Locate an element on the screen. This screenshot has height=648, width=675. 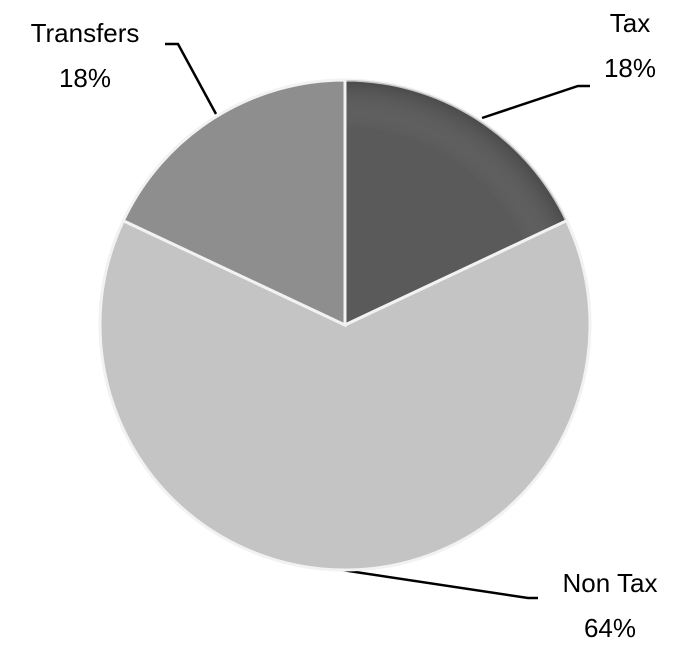
slice-label: Tax is located at coordinates (630, 23).